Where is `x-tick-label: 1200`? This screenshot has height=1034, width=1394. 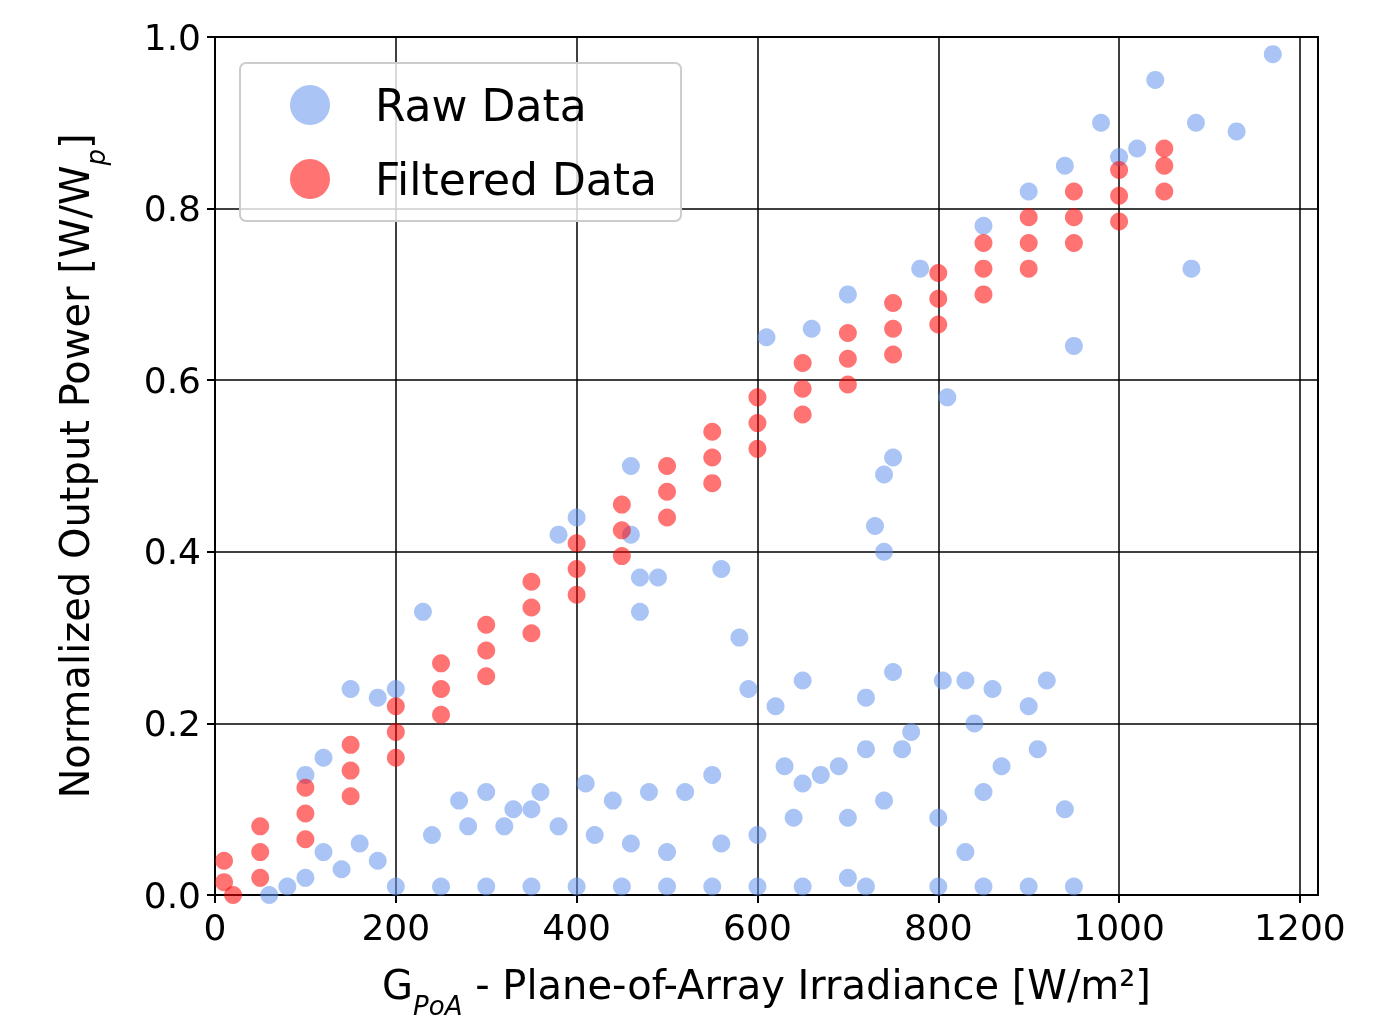
x-tick-label: 1200 is located at coordinates (1300, 927).